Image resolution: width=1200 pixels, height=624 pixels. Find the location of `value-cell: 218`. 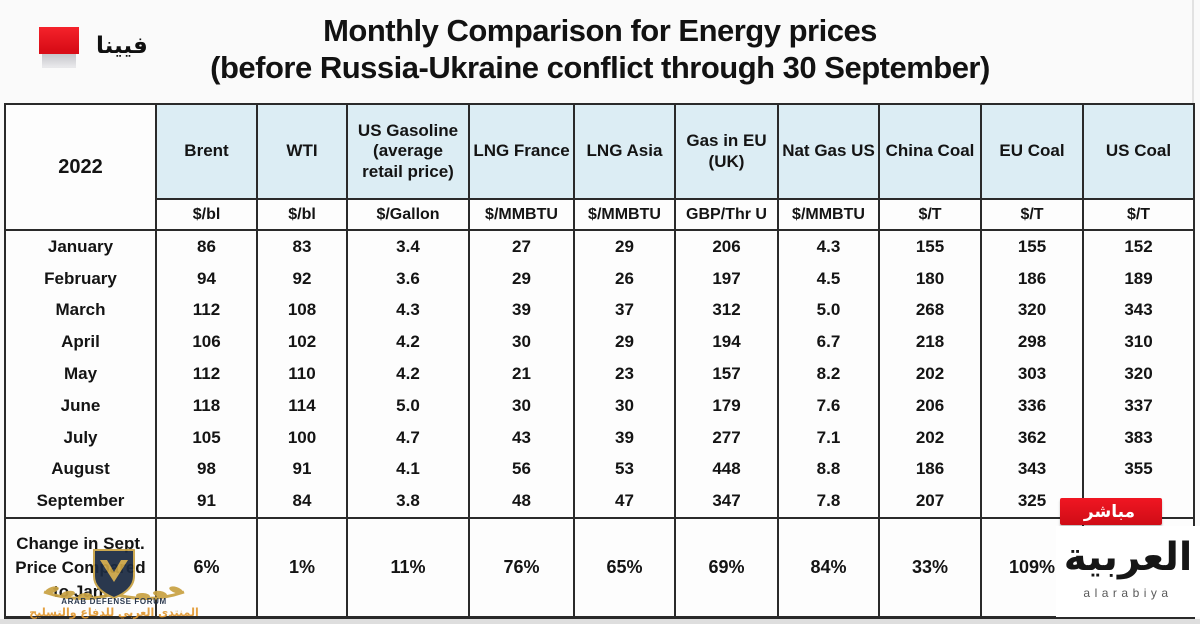

value-cell: 218 is located at coordinates (931, 342).